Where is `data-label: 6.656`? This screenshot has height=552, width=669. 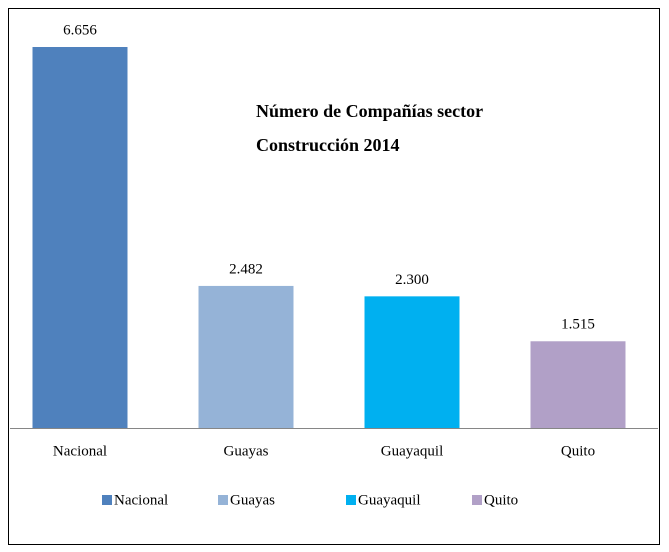 data-label: 6.656 is located at coordinates (80, 30).